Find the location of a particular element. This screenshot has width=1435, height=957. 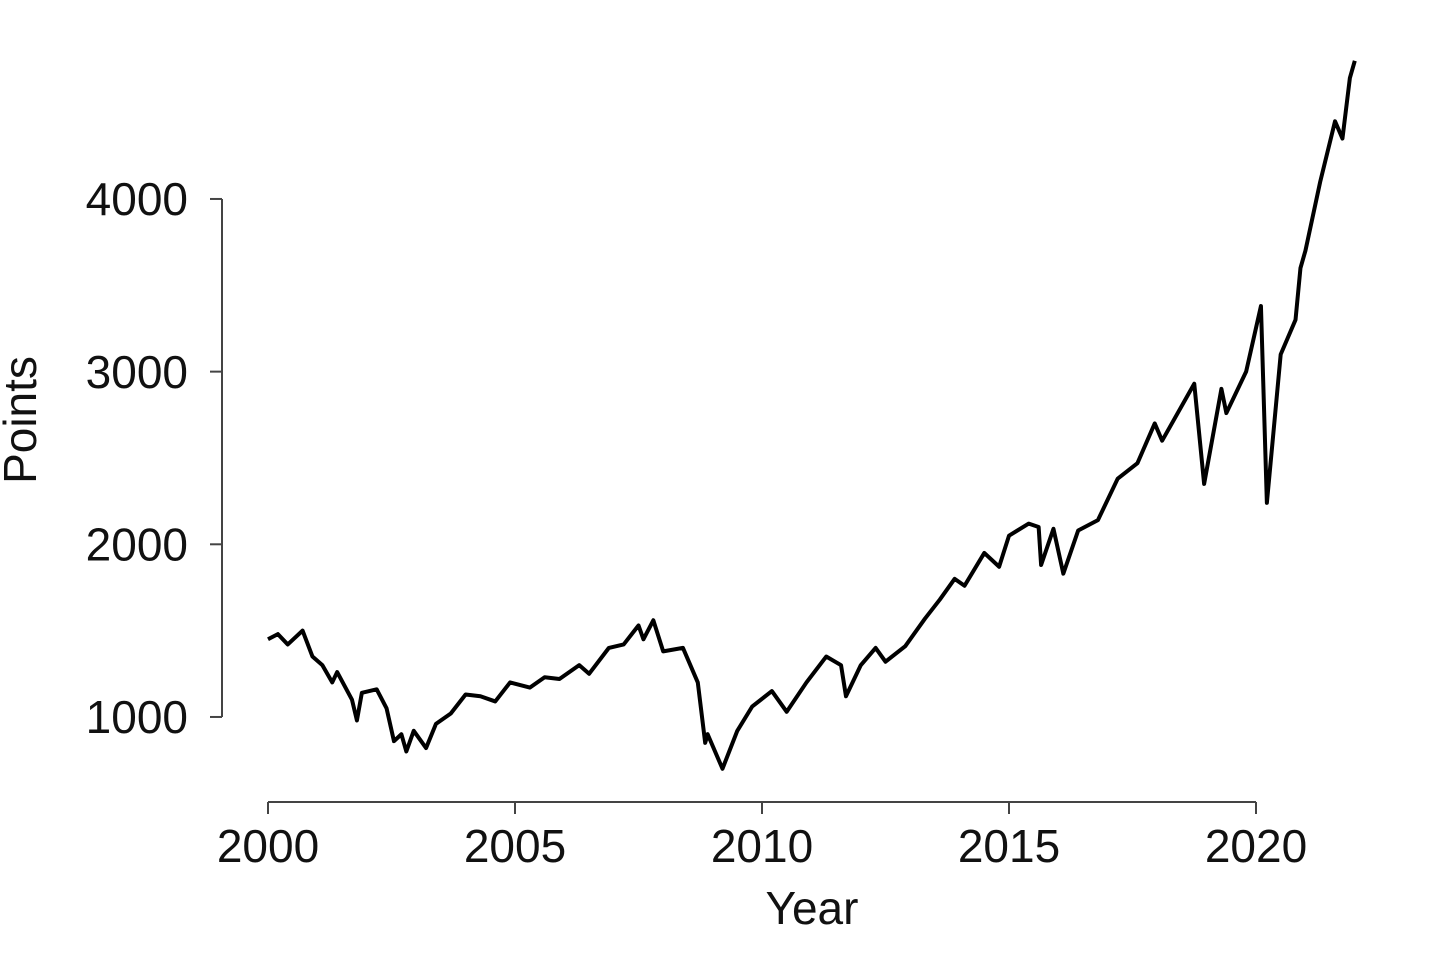

y-tick-label: 1000 is located at coordinates (137, 717).